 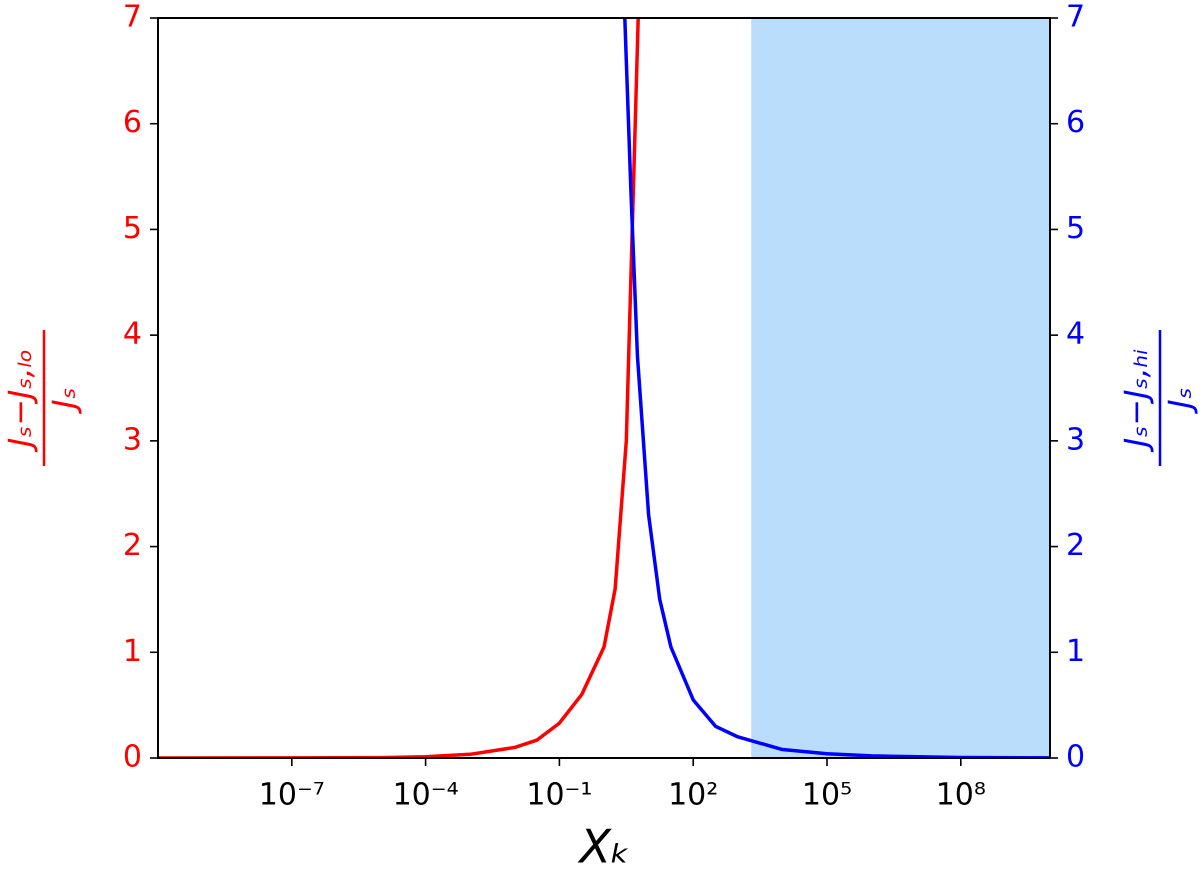 I want to click on x-tick-label: 10⁻⁷, so click(x=292, y=795).